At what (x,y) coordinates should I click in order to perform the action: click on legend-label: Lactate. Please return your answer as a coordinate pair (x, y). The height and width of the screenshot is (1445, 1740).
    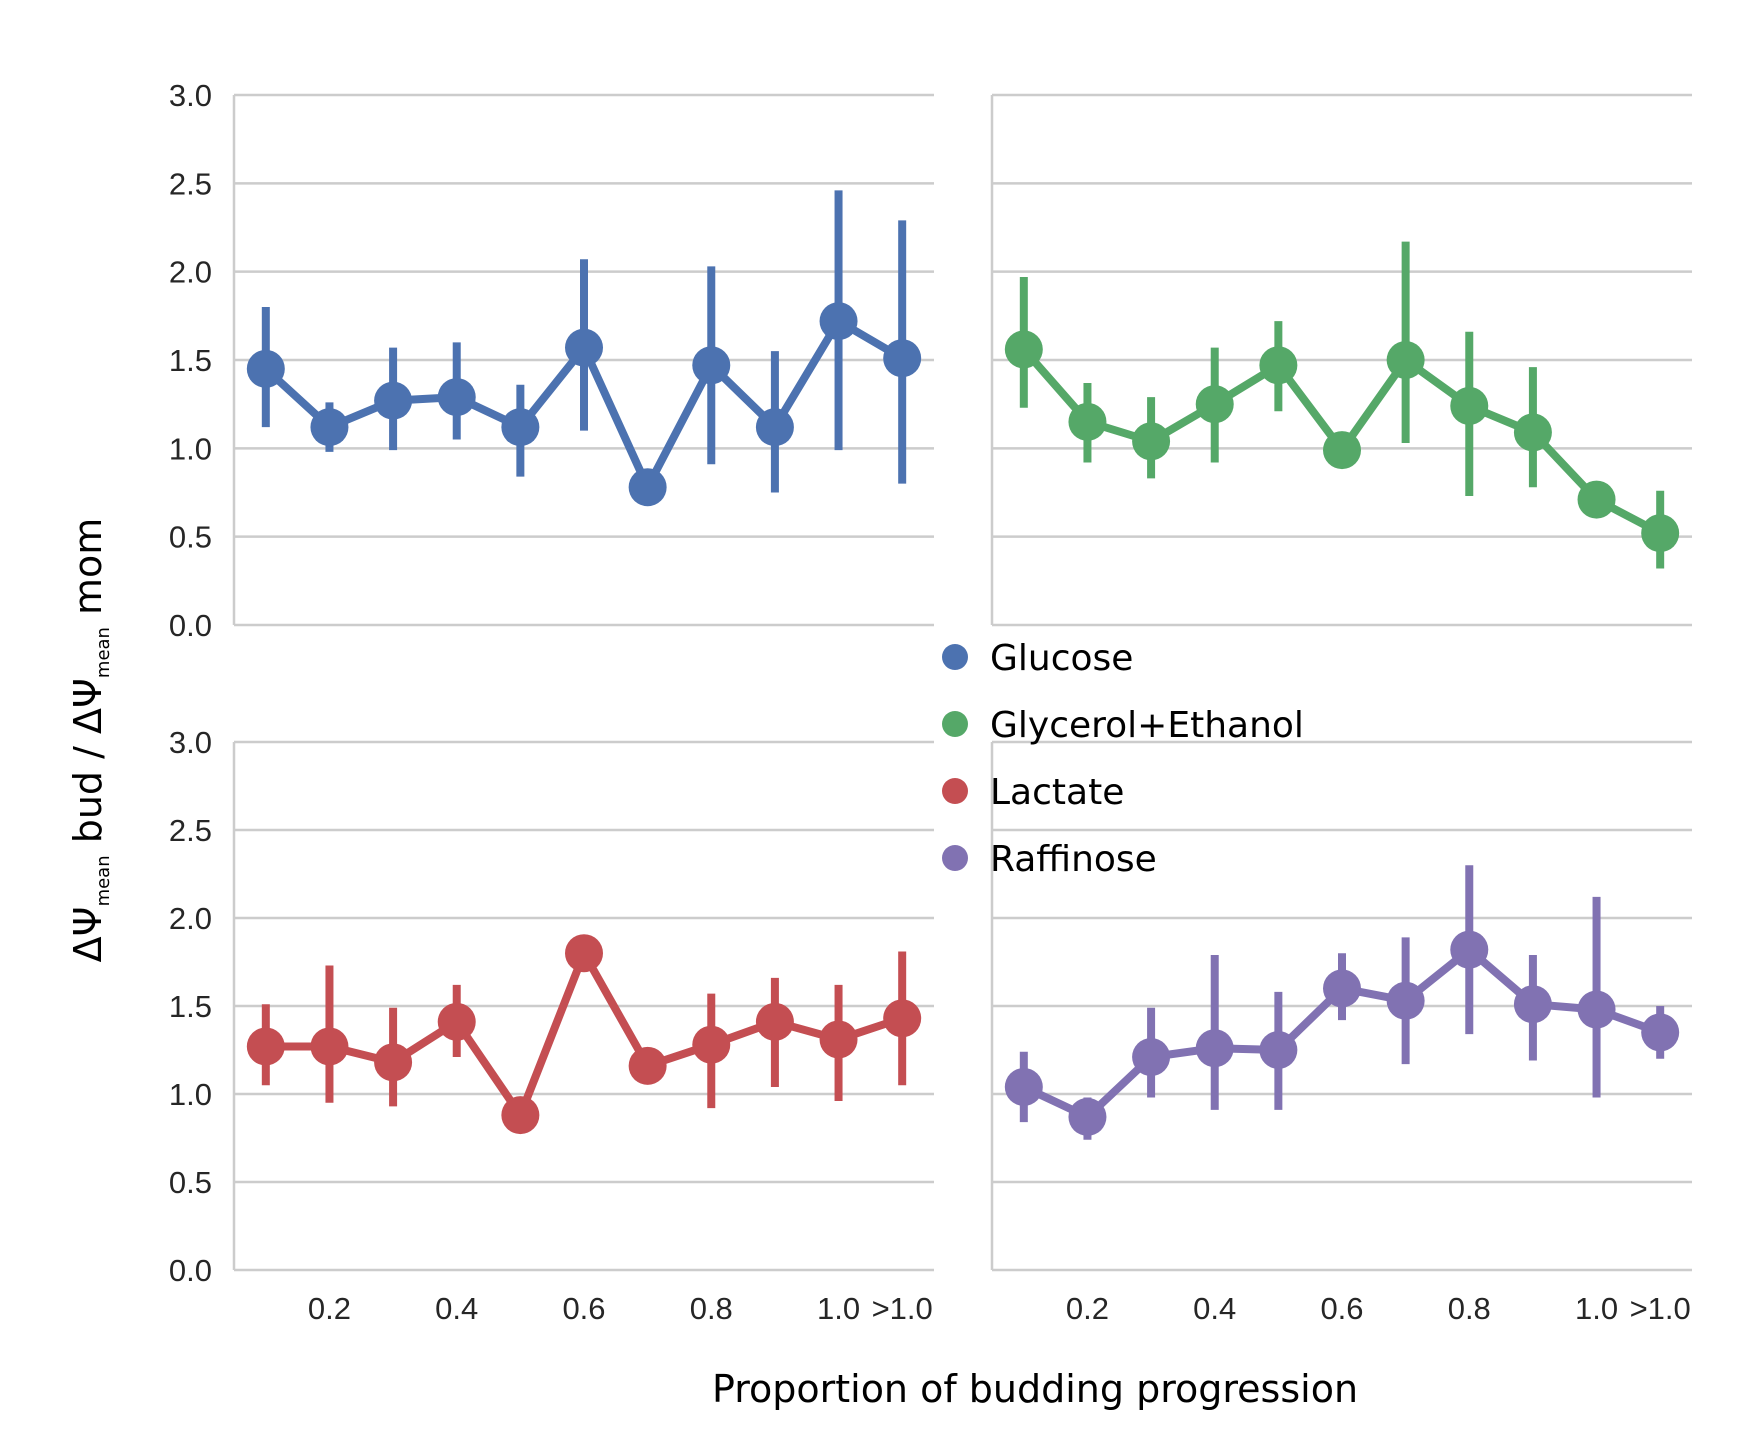
    Looking at the image, I should click on (1057, 792).